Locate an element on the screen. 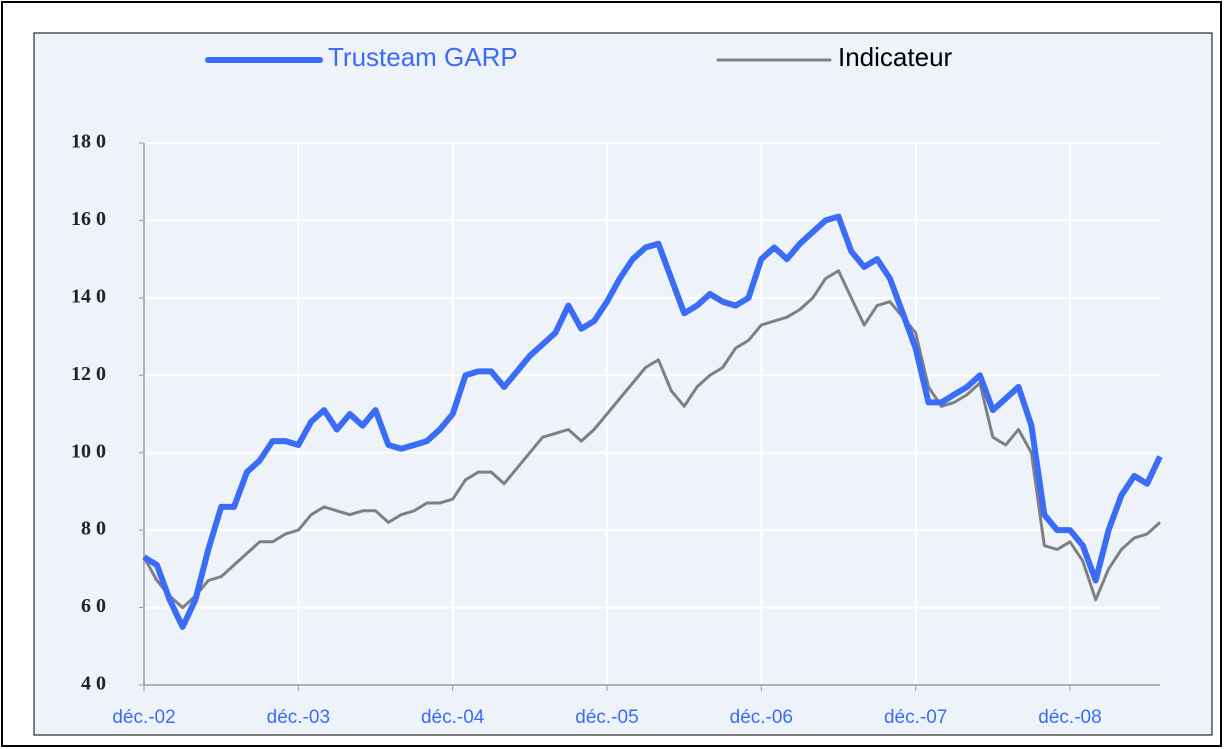 The image size is (1224, 749). y-tick-label: 10 0 is located at coordinates (88, 451).